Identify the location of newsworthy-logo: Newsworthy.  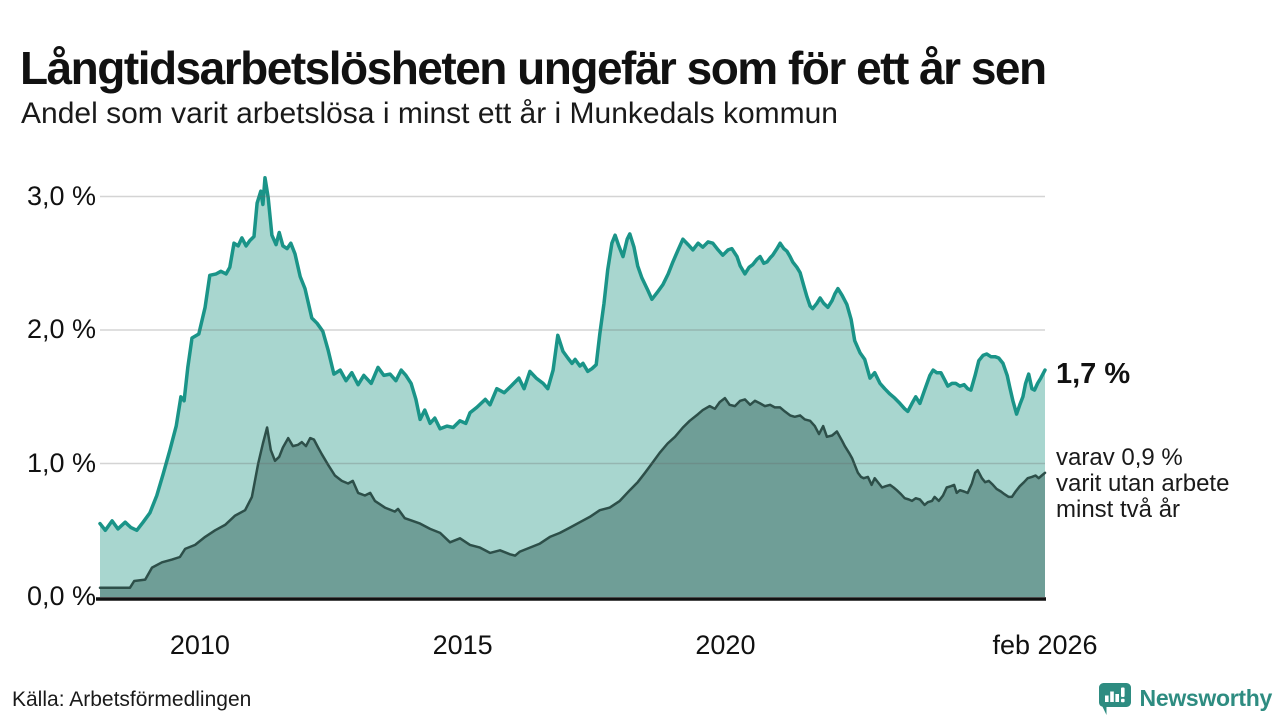
(1185, 698).